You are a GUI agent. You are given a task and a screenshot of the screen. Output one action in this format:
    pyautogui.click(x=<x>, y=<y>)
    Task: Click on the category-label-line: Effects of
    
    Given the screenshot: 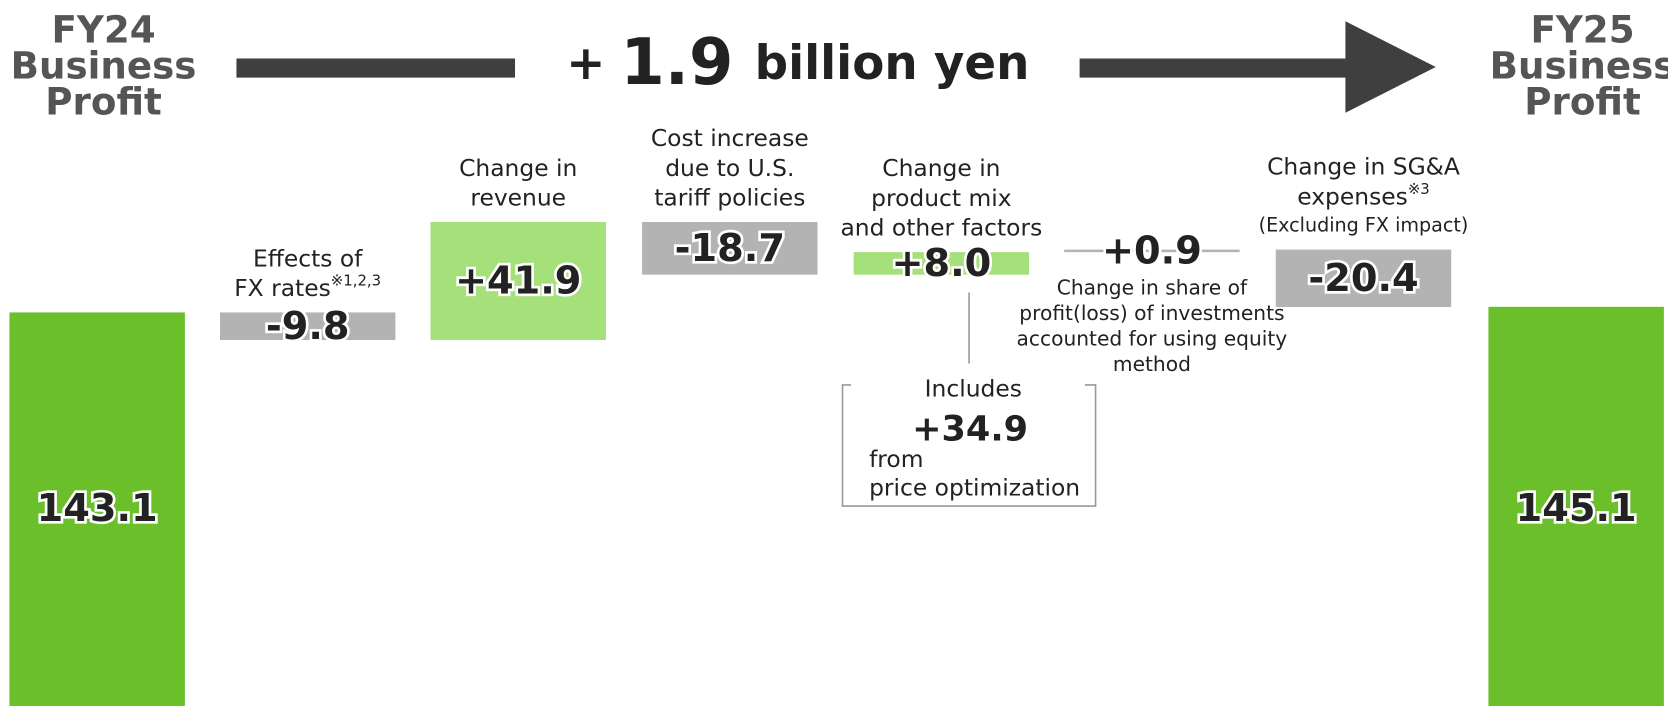 What is the action you would take?
    pyautogui.click(x=308, y=258)
    